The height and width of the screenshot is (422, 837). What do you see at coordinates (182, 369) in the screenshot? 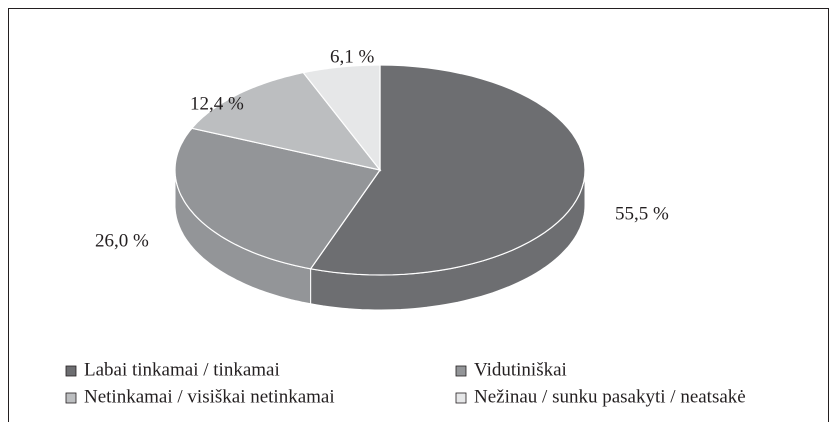
I see `legend-label: Labai tinkamai / tinkamai` at bounding box center [182, 369].